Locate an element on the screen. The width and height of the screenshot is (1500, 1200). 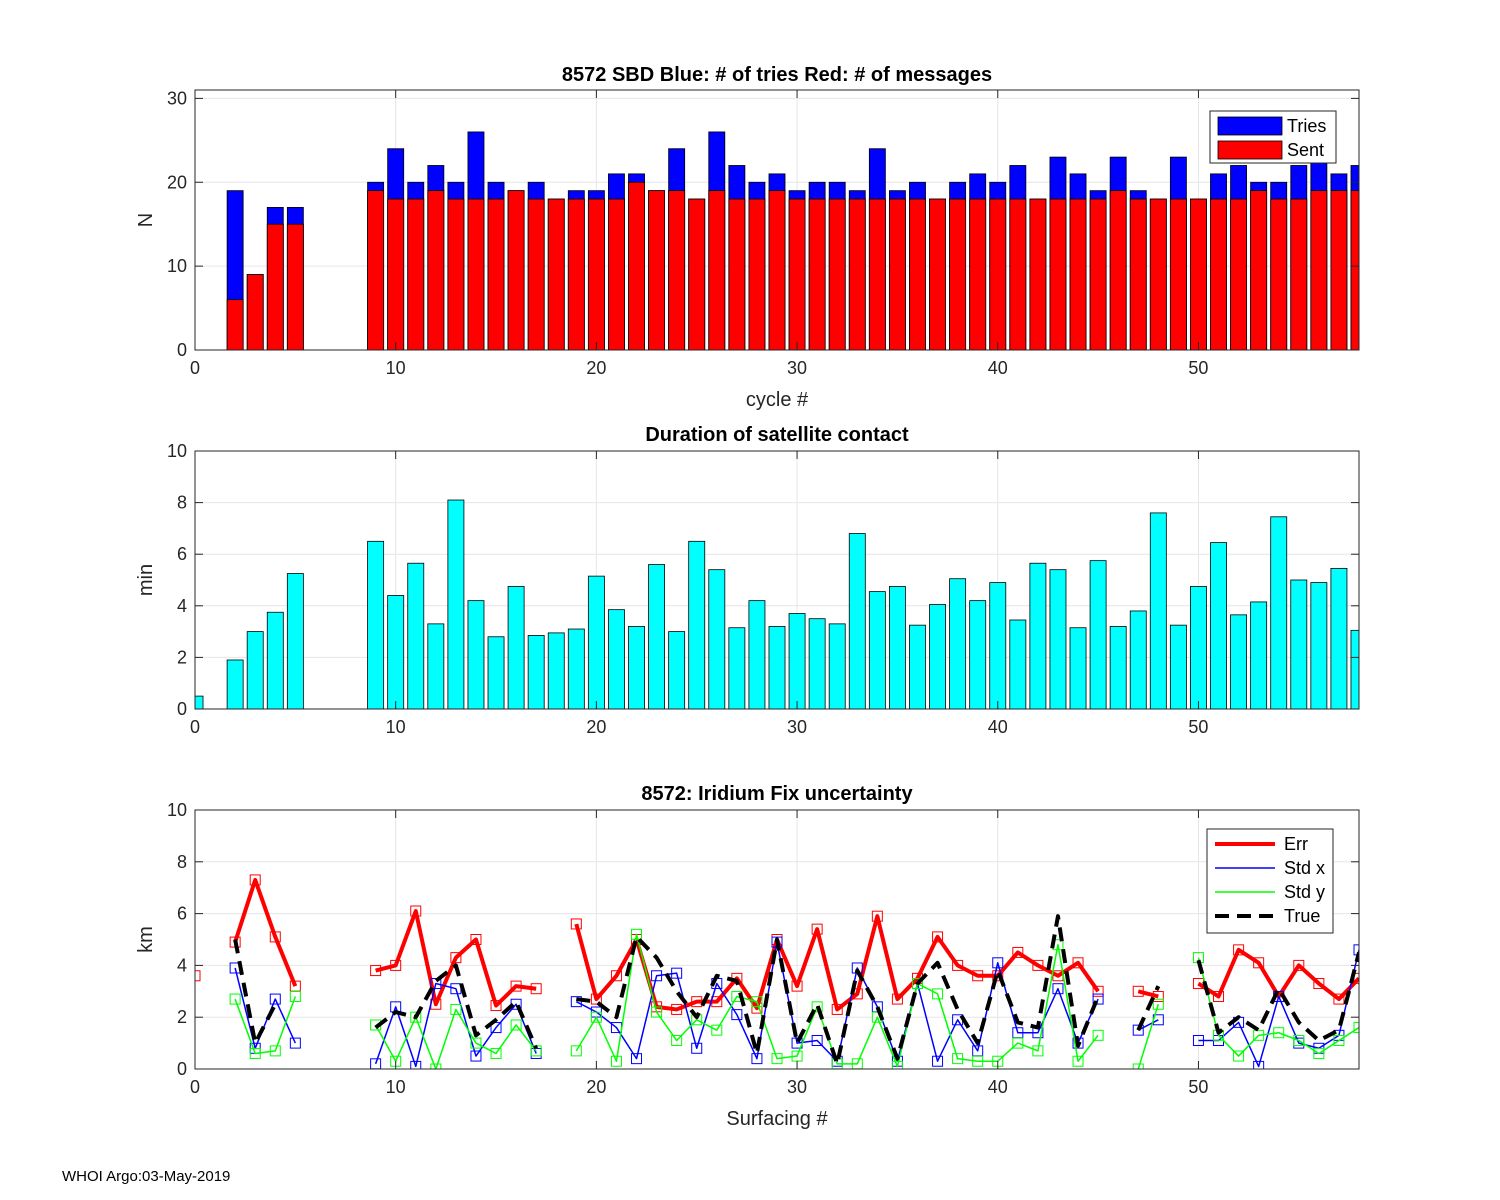
series-line-true is located at coordinates (255, 992).